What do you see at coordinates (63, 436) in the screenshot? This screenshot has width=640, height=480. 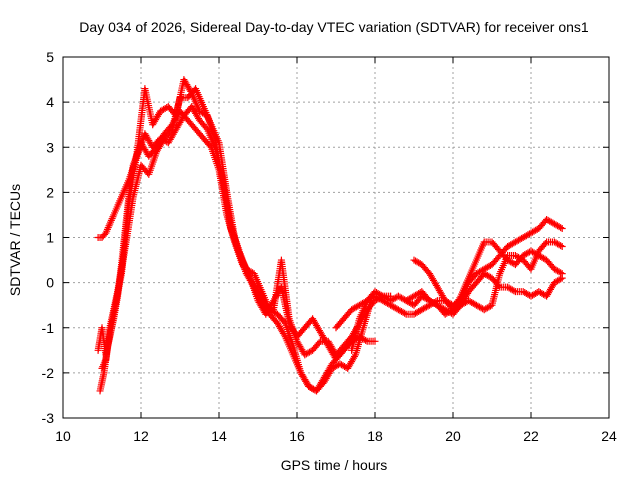 I see `x-tick-label: 10` at bounding box center [63, 436].